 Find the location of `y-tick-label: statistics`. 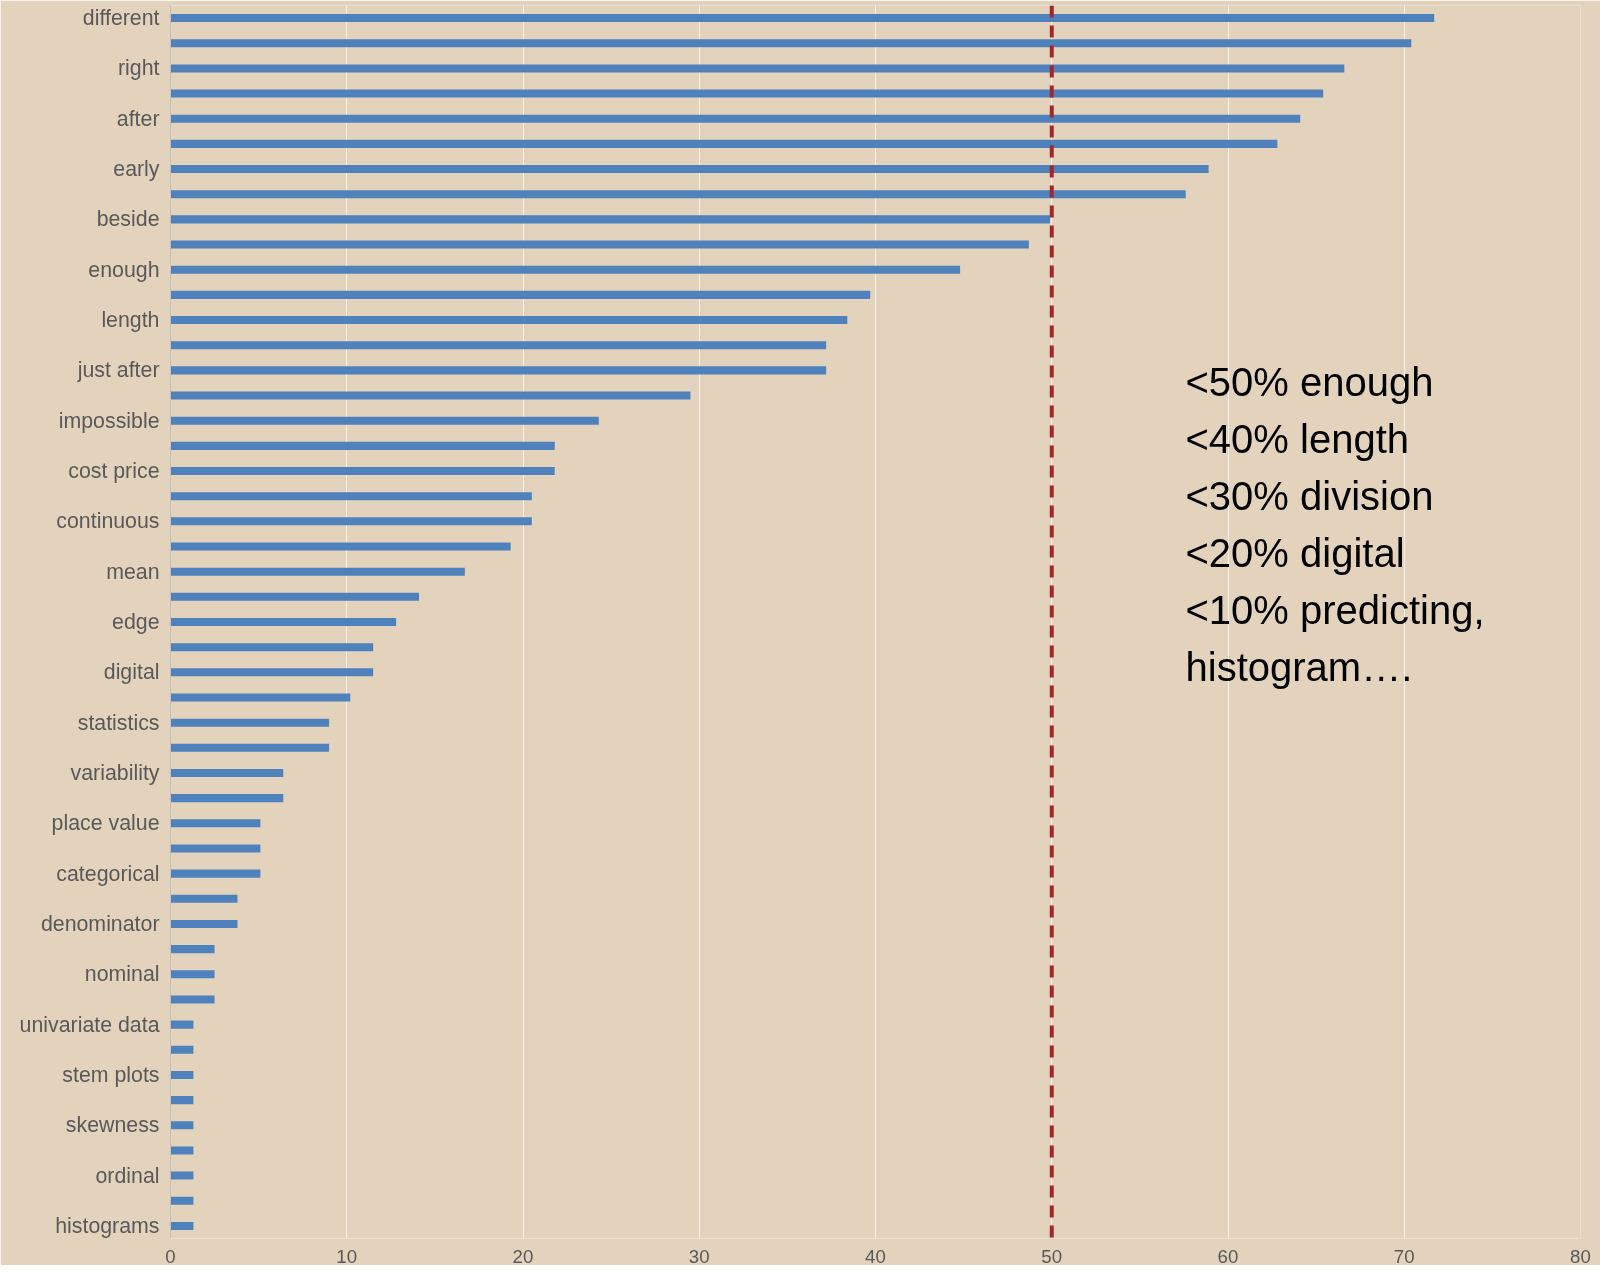

y-tick-label: statistics is located at coordinates (118, 722).